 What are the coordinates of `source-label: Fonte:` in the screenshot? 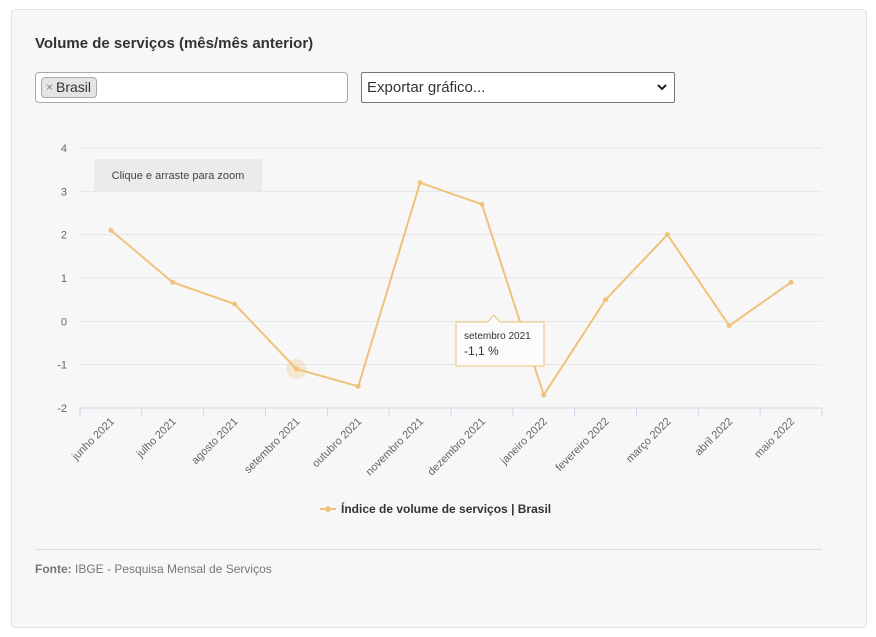 It's located at (53, 569).